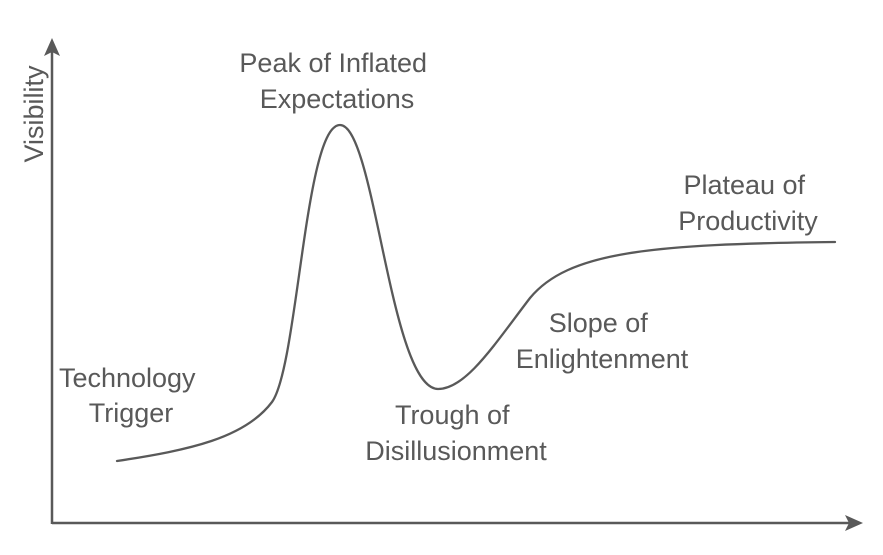 This screenshot has height=555, width=883. What do you see at coordinates (748, 221) in the screenshot?
I see `label-plateau-line2: Productivity` at bounding box center [748, 221].